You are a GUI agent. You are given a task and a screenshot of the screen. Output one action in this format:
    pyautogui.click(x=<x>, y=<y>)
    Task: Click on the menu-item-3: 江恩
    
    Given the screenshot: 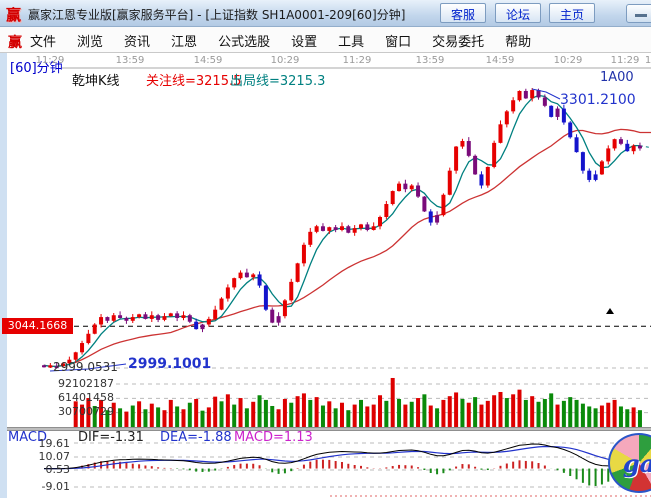 What is the action you would take?
    pyautogui.click(x=184, y=42)
    